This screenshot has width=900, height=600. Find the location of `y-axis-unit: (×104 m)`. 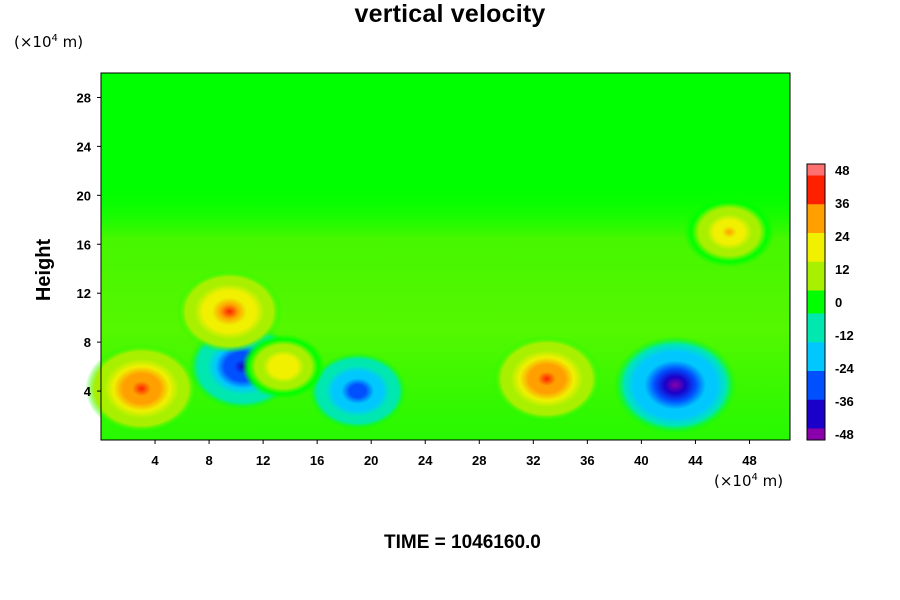

y-axis-unit: (×104 m) is located at coordinates (49, 42).